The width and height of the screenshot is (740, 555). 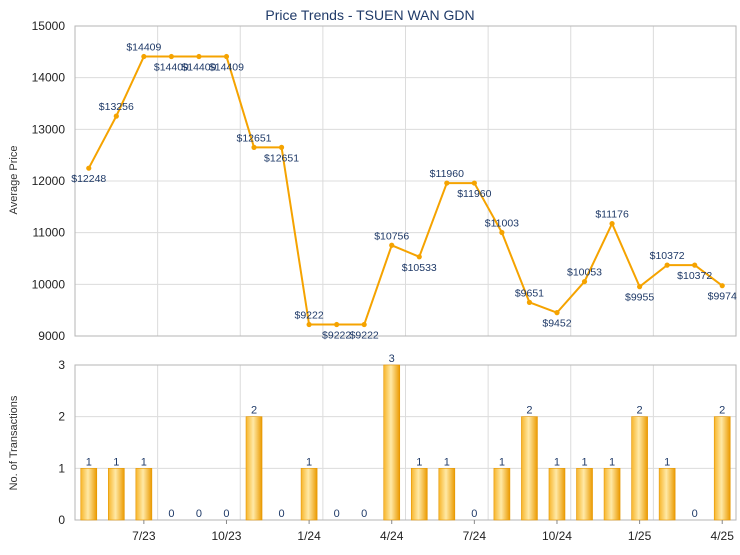 What do you see at coordinates (392, 359) in the screenshot?
I see `transaction-count-label: 3` at bounding box center [392, 359].